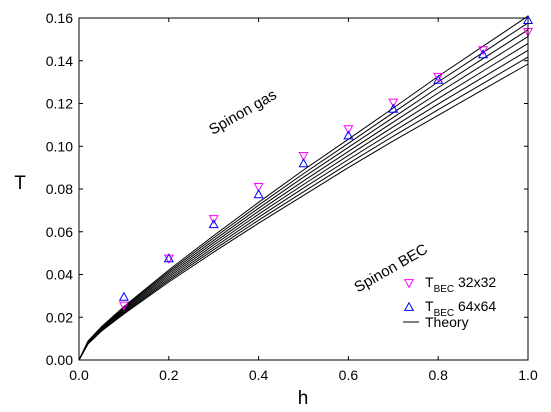 The height and width of the screenshot is (412, 551). What do you see at coordinates (79, 375) in the screenshot?
I see `x-tick-label: 0.0` at bounding box center [79, 375].